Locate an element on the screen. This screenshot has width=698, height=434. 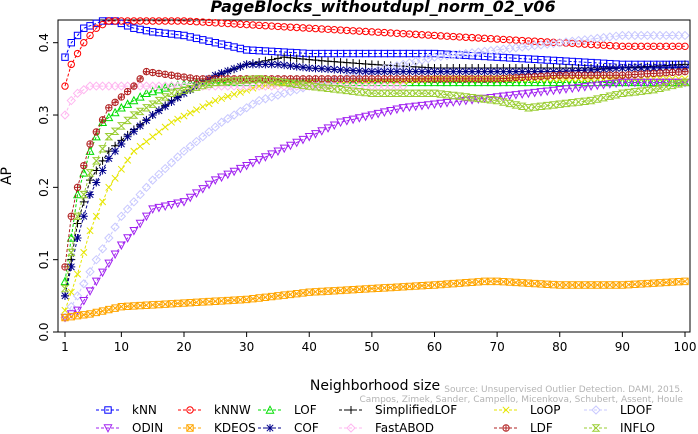
legend-label: kNNW is located at coordinates (232, 410).